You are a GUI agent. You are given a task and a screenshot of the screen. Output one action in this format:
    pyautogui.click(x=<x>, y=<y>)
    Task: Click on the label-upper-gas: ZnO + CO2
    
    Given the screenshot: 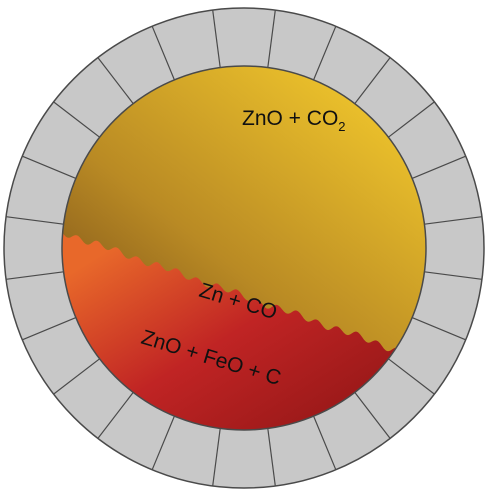 What is the action you would take?
    pyautogui.click(x=294, y=120)
    